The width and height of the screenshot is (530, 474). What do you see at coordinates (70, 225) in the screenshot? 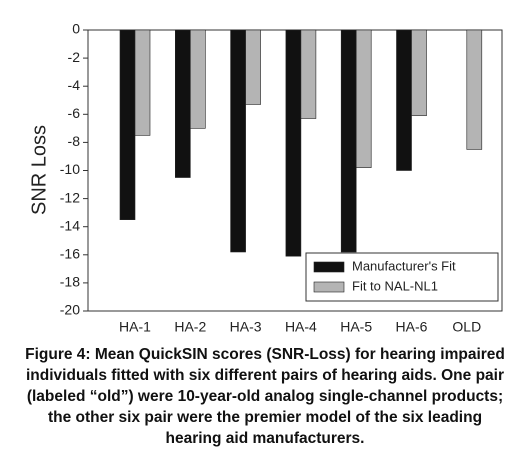
I see `y-tick-label: -14` at bounding box center [70, 225].